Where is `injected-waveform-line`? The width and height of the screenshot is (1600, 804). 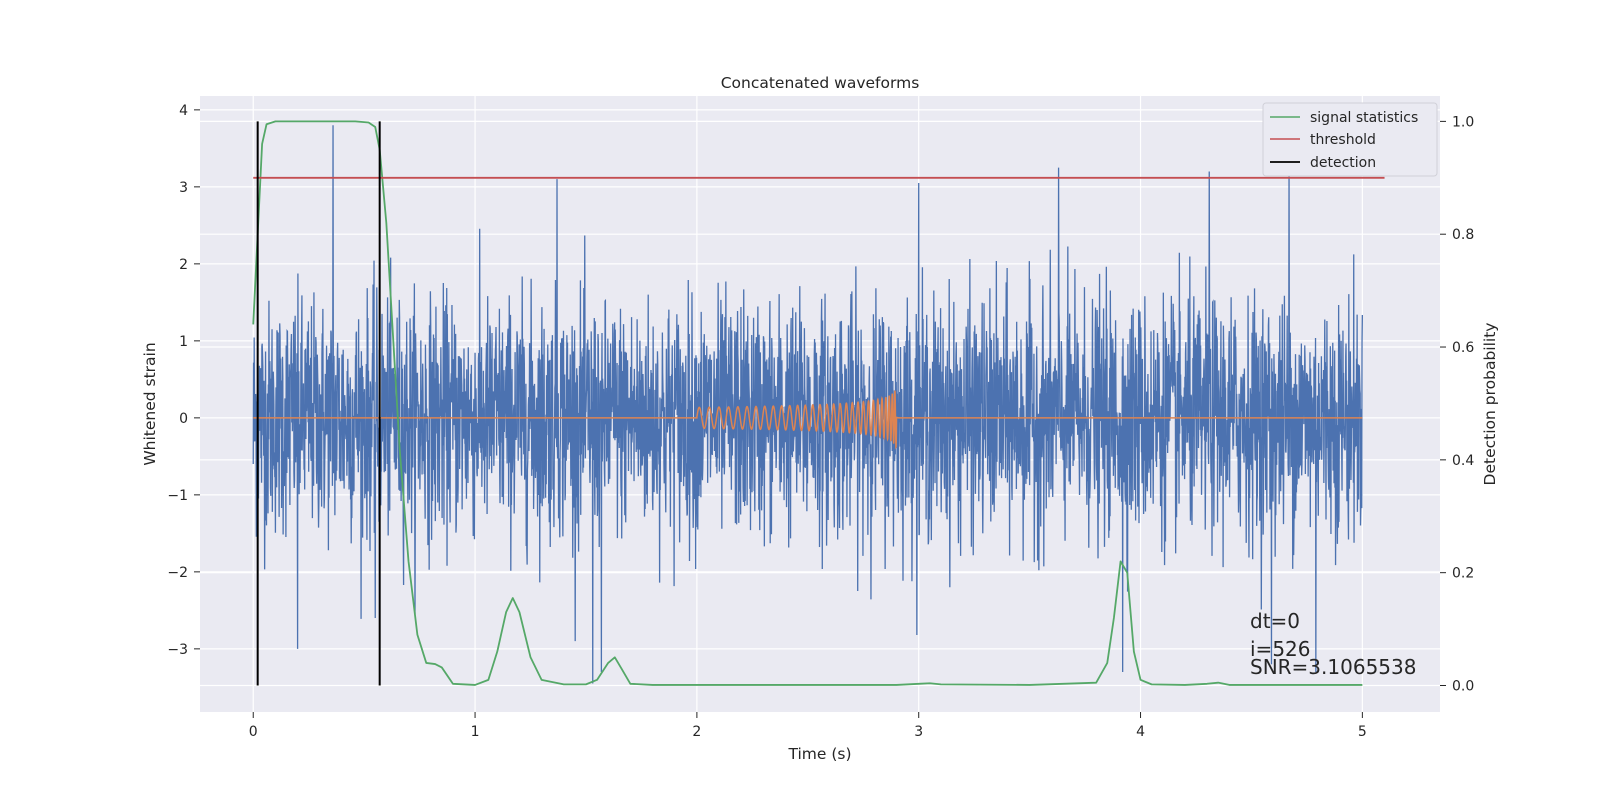 injected-waveform-line is located at coordinates (808, 420).